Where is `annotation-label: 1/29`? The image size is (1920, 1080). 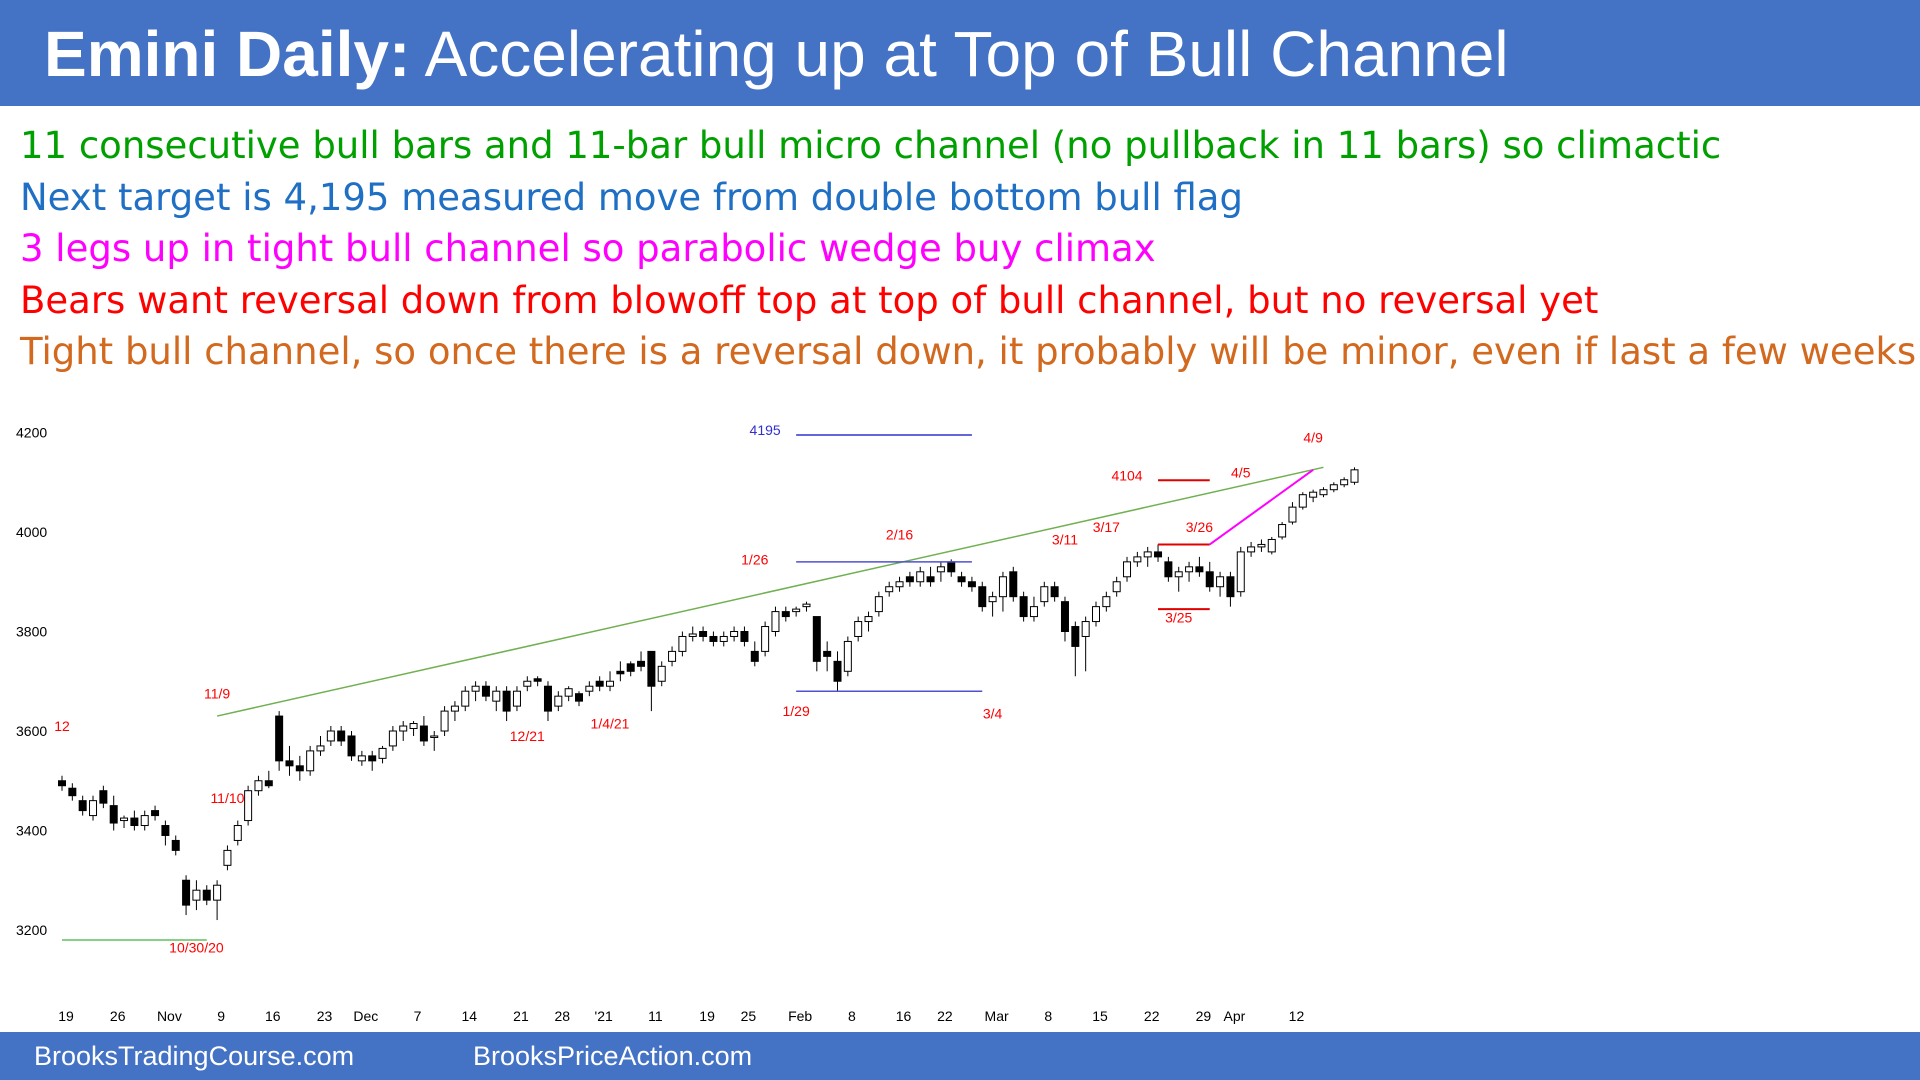 annotation-label: 1/29 is located at coordinates (796, 711).